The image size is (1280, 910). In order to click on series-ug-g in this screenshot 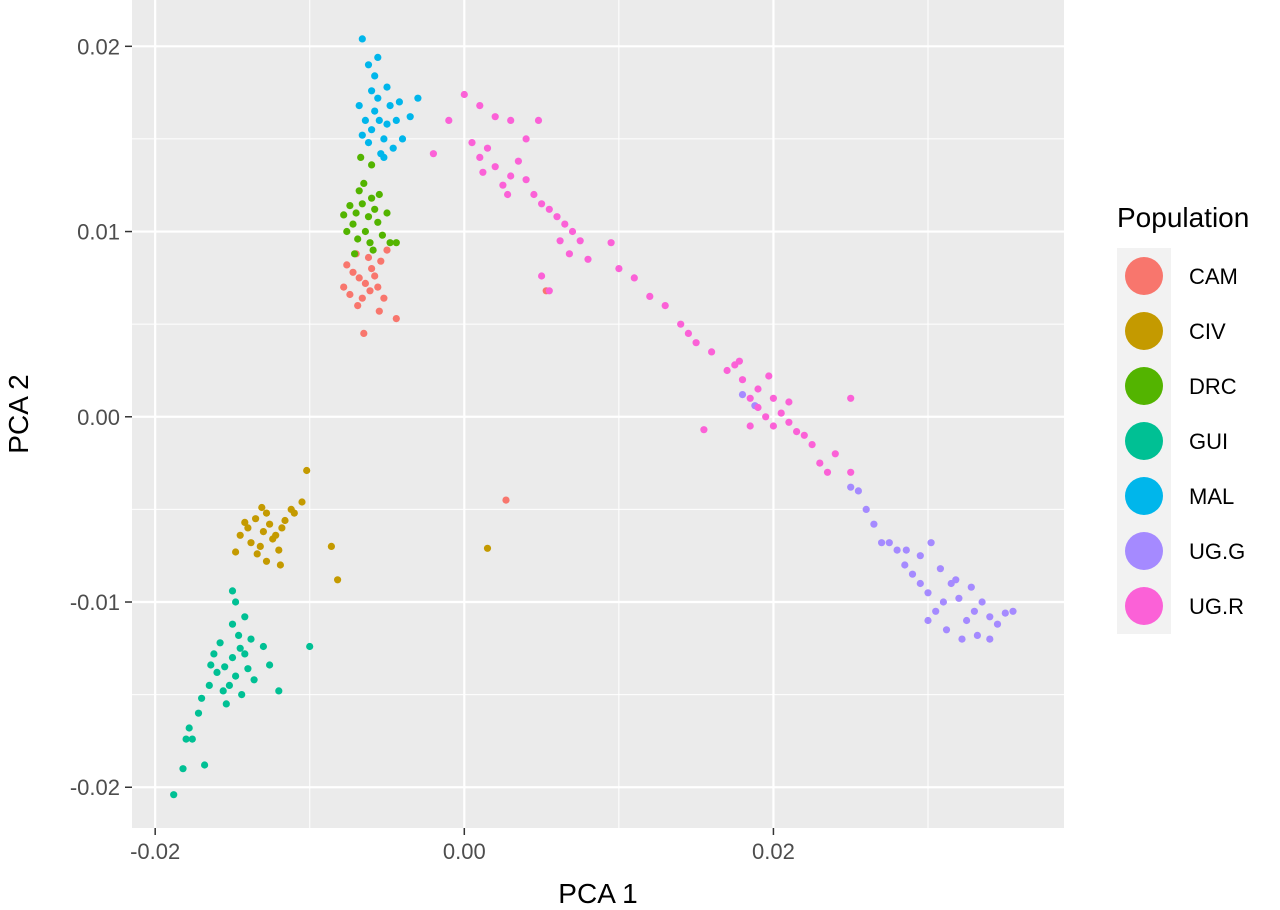, I will do `click(877, 517)`.